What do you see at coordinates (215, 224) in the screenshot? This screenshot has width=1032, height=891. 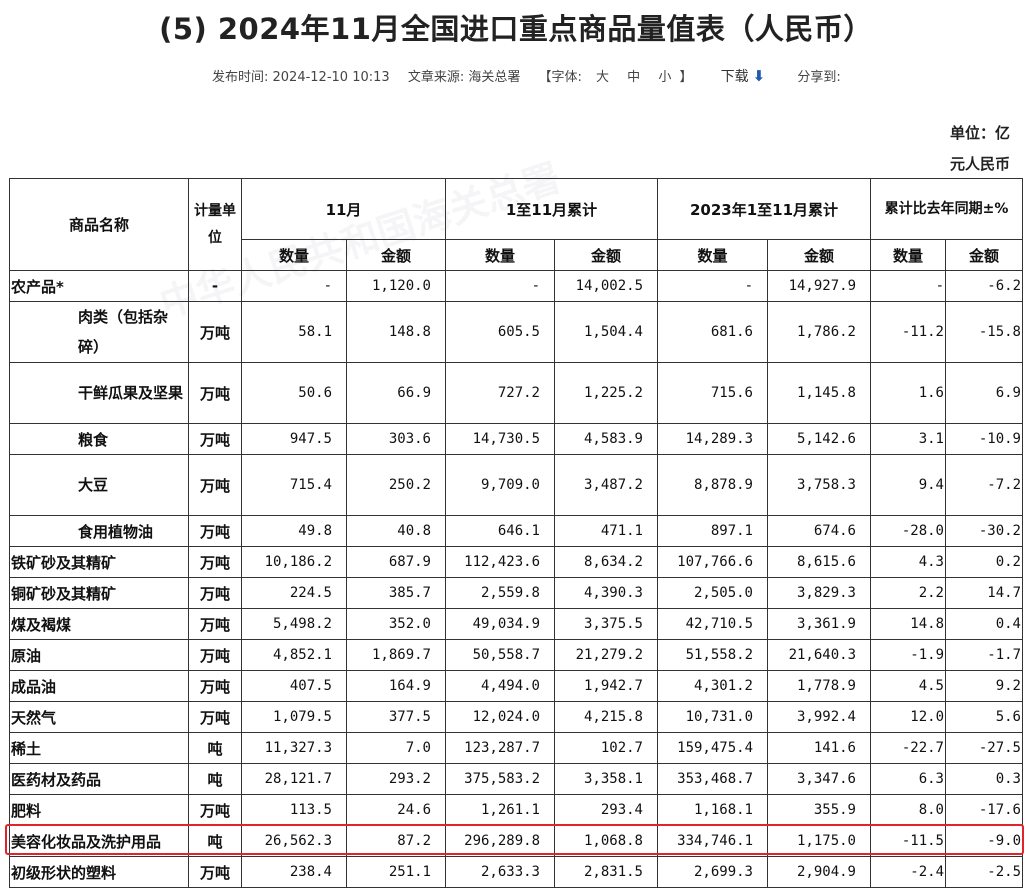 I see `col-header-unit: 计量单位` at bounding box center [215, 224].